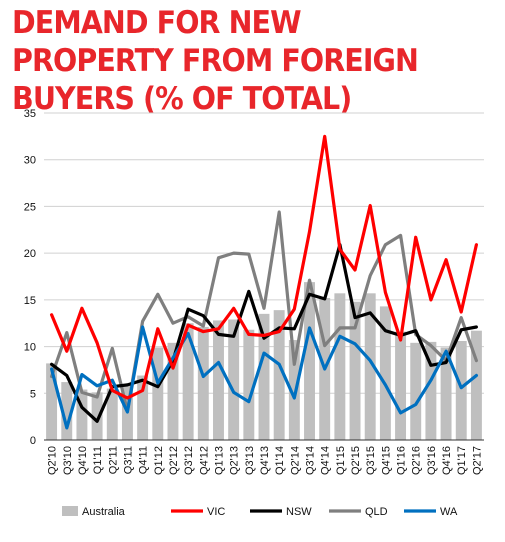 This screenshot has width=505, height=542. Describe the element at coordinates (70, 511) in the screenshot. I see `legend-swatch-australia` at that location.